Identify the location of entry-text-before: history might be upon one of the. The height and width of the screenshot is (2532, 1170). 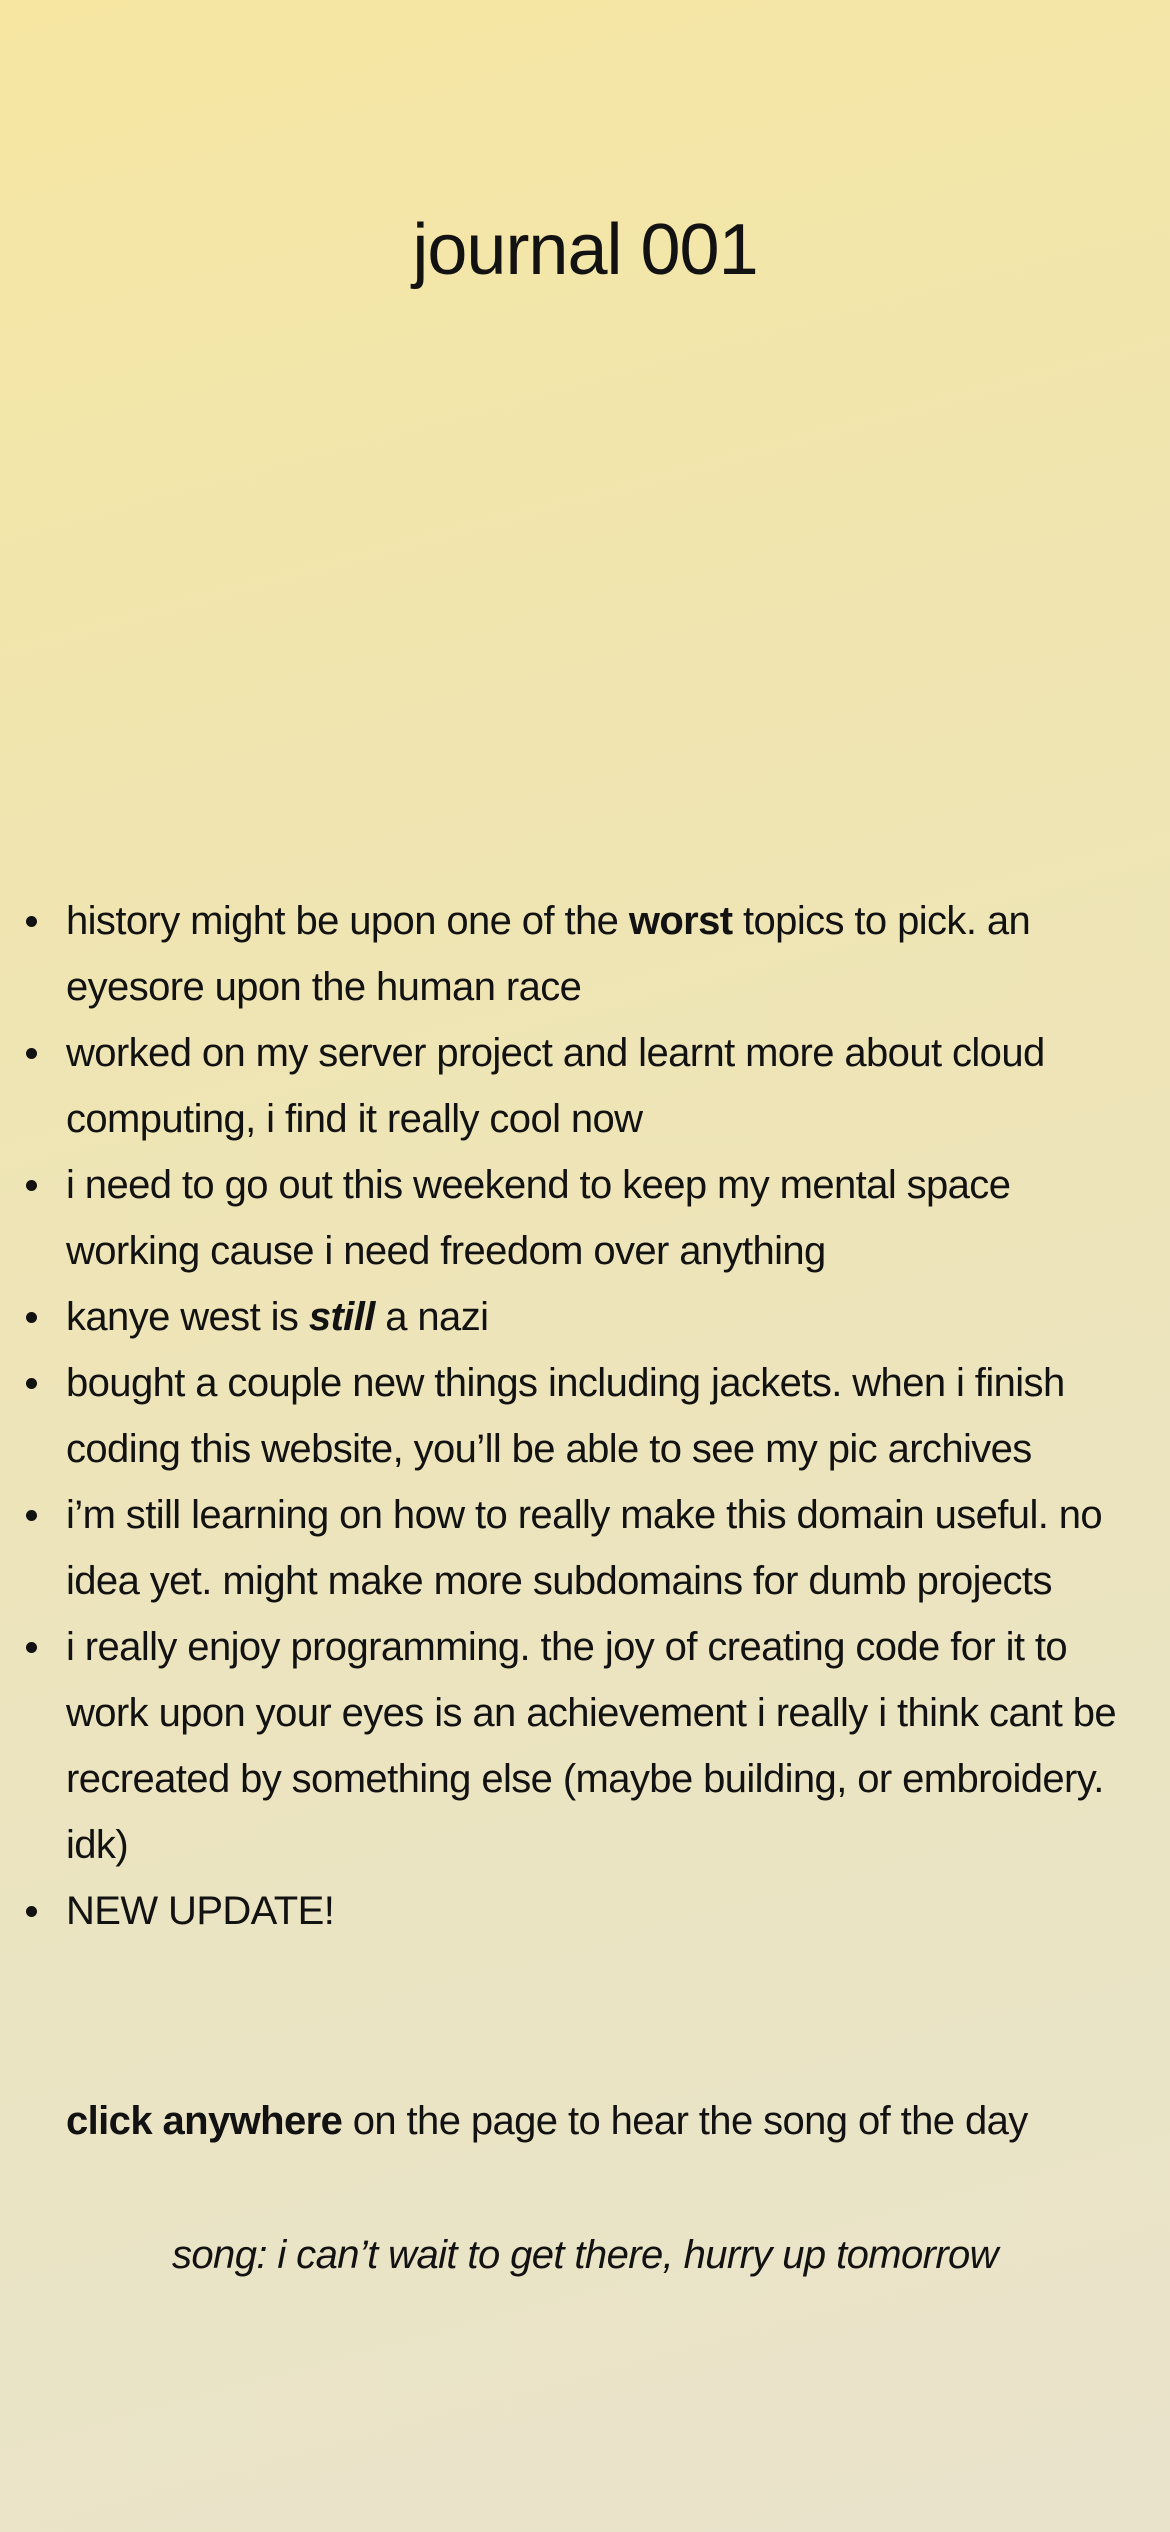
(347, 921).